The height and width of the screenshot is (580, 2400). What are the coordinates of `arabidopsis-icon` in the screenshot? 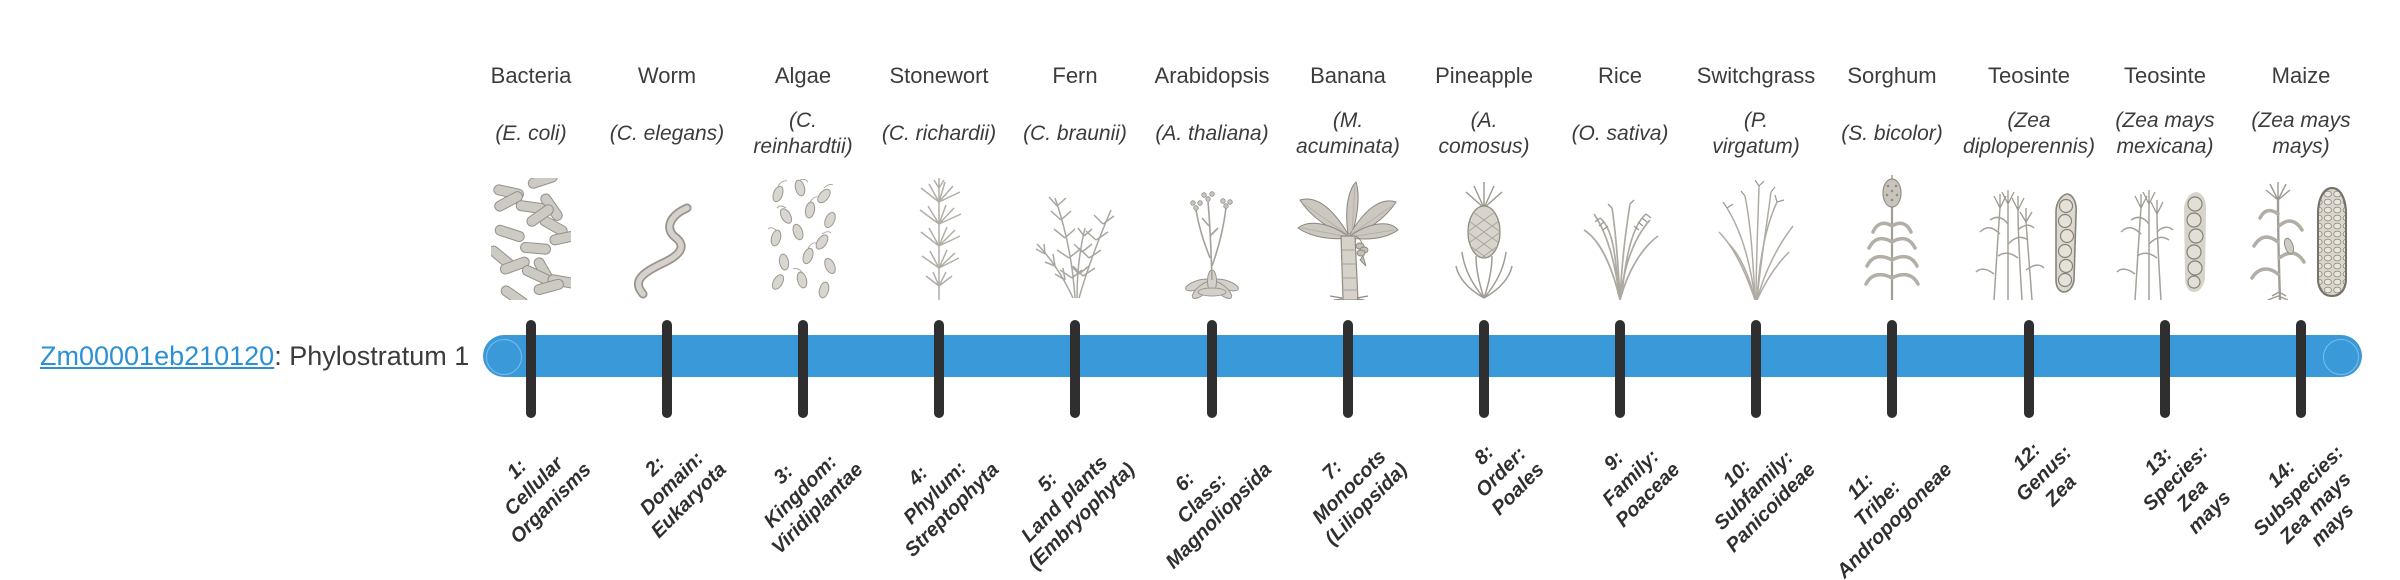 It's located at (1212, 239).